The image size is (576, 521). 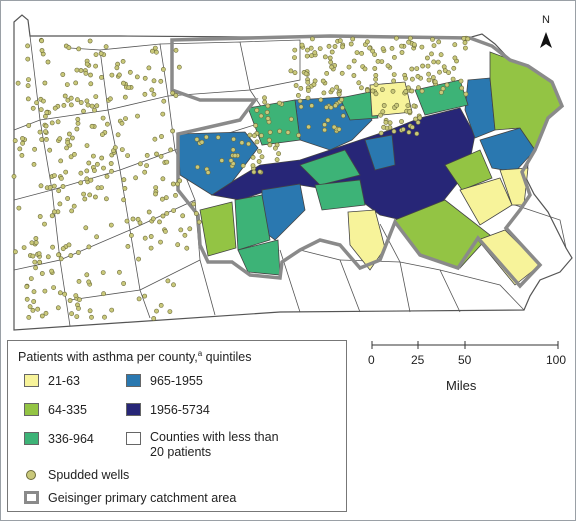 I want to click on legend-swatch-q3, so click(x=31, y=438).